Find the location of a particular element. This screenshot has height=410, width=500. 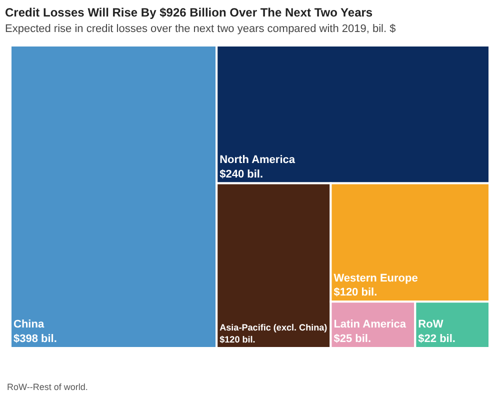

text: RoW--Rest of world. is located at coordinates (47, 387).